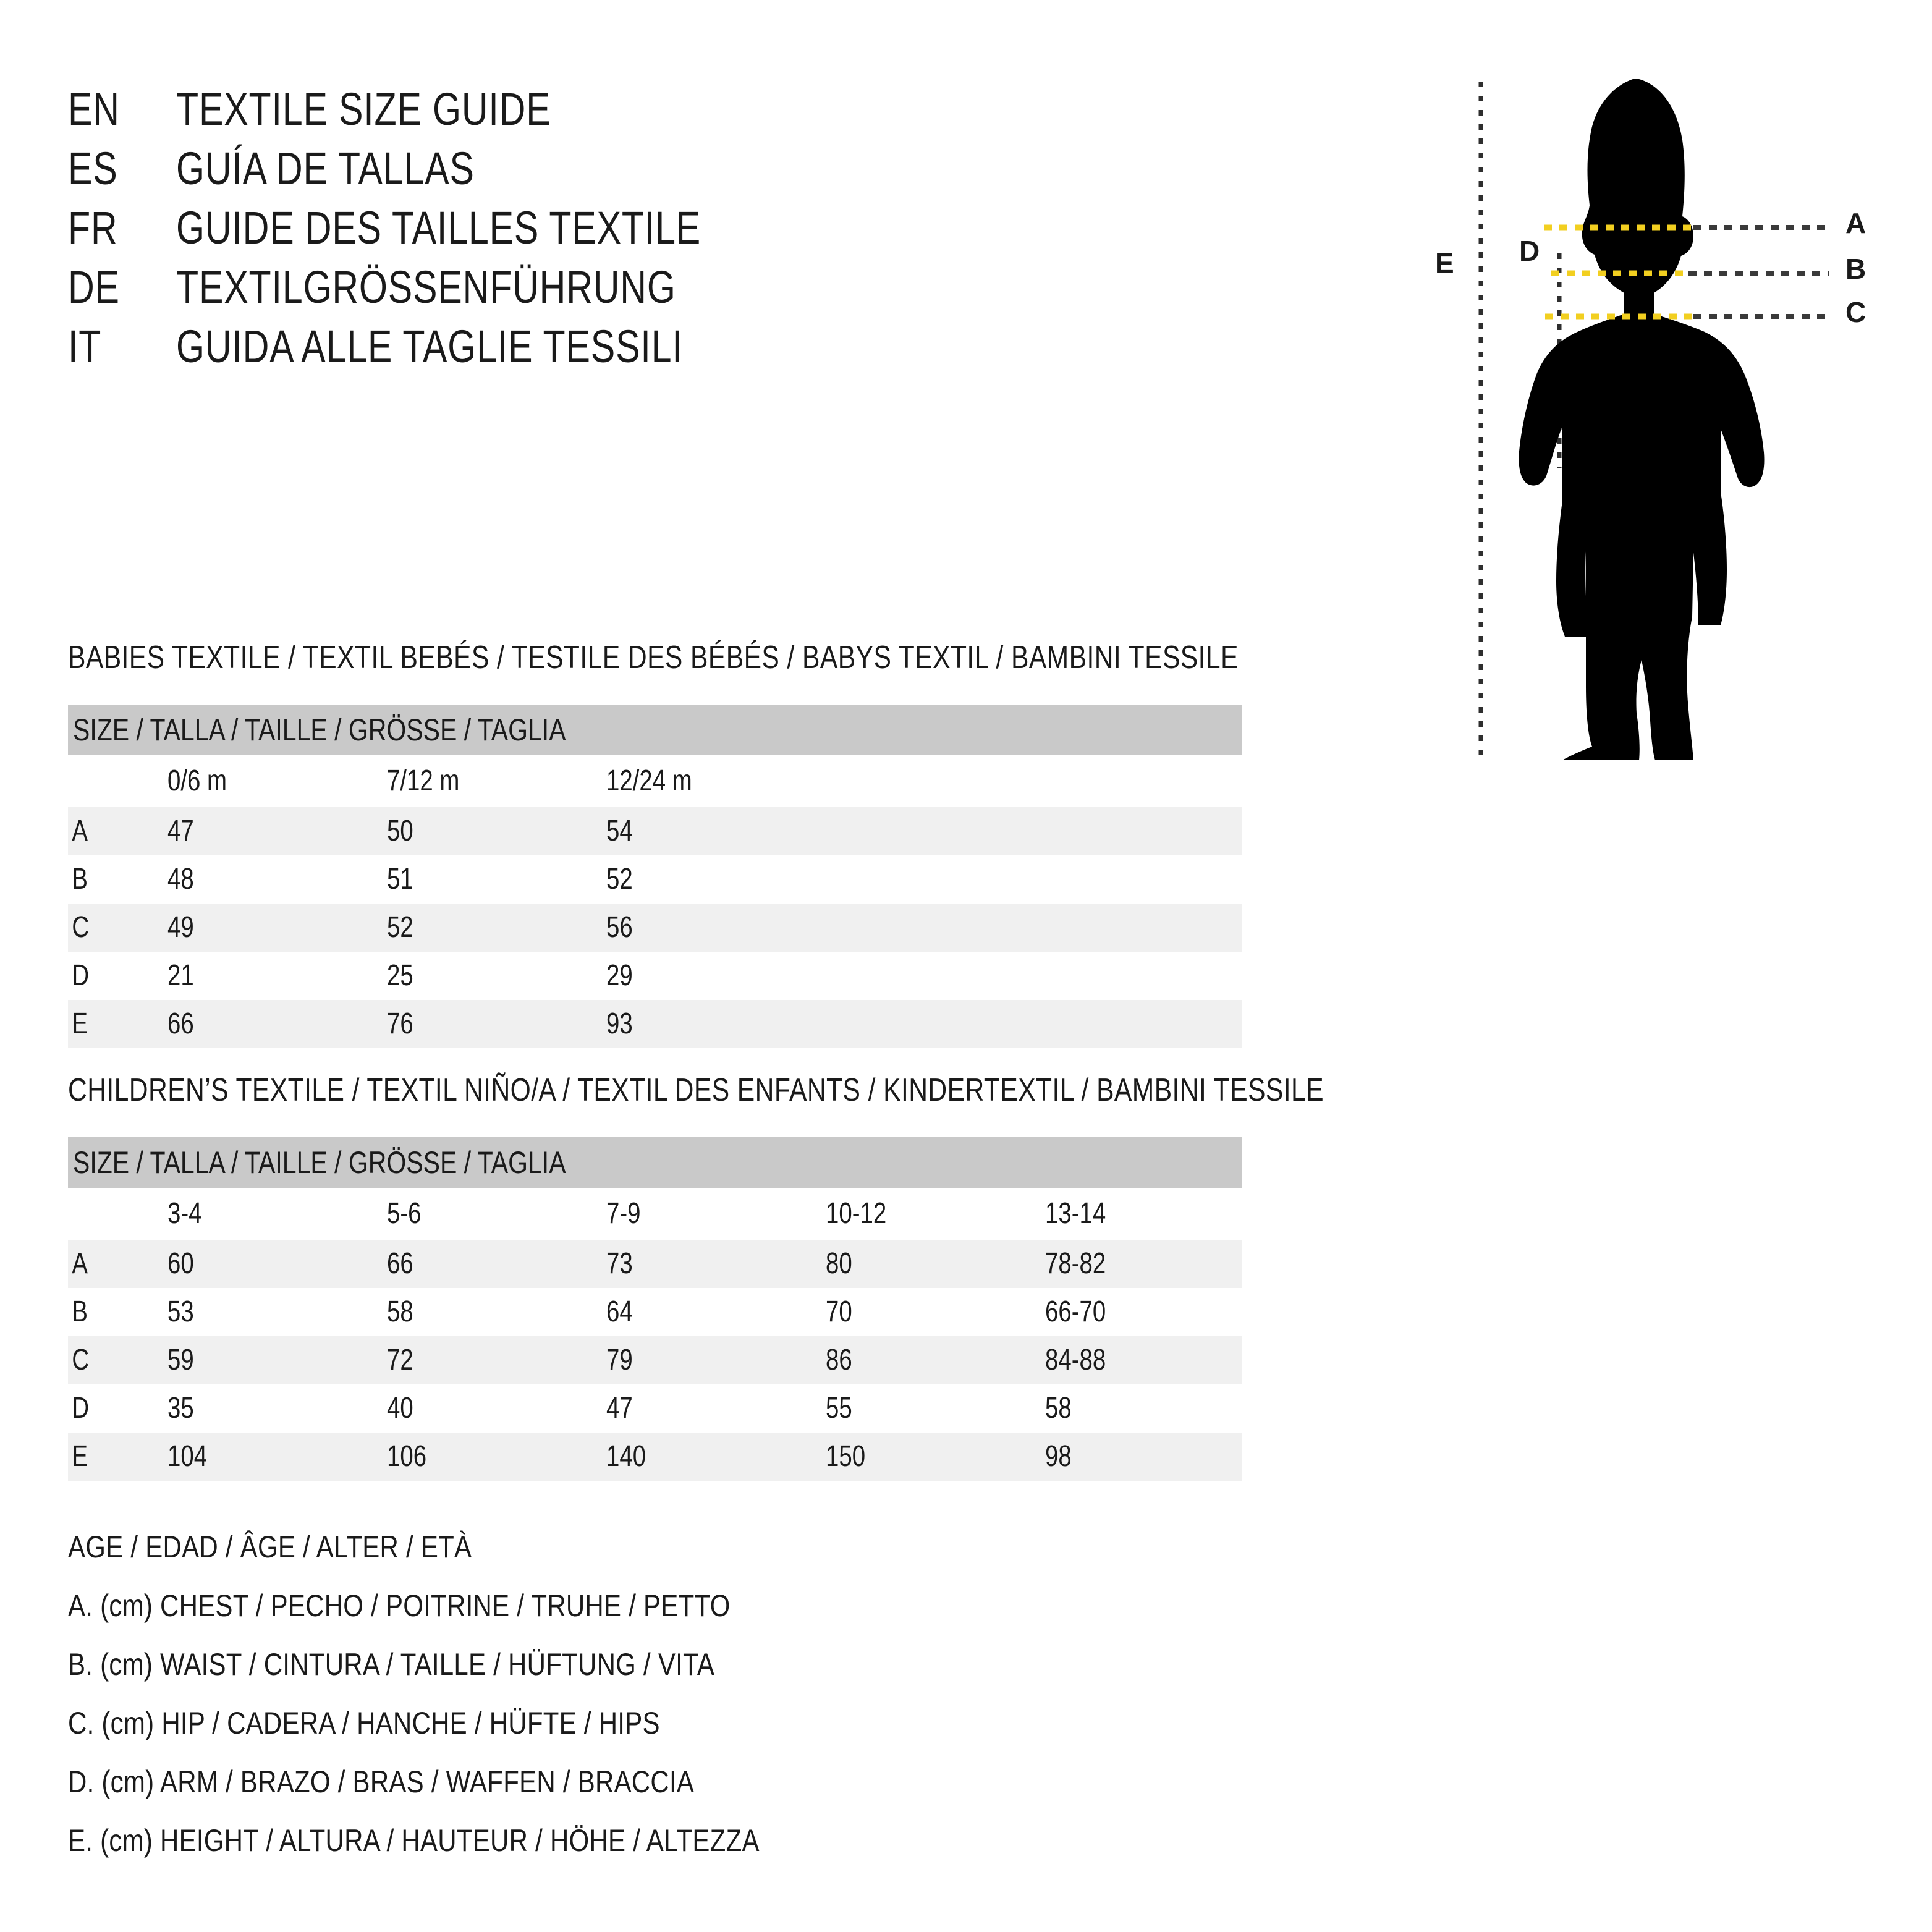 The image size is (1932, 1932). What do you see at coordinates (619, 831) in the screenshot?
I see `babies-cell-a-2: 54` at bounding box center [619, 831].